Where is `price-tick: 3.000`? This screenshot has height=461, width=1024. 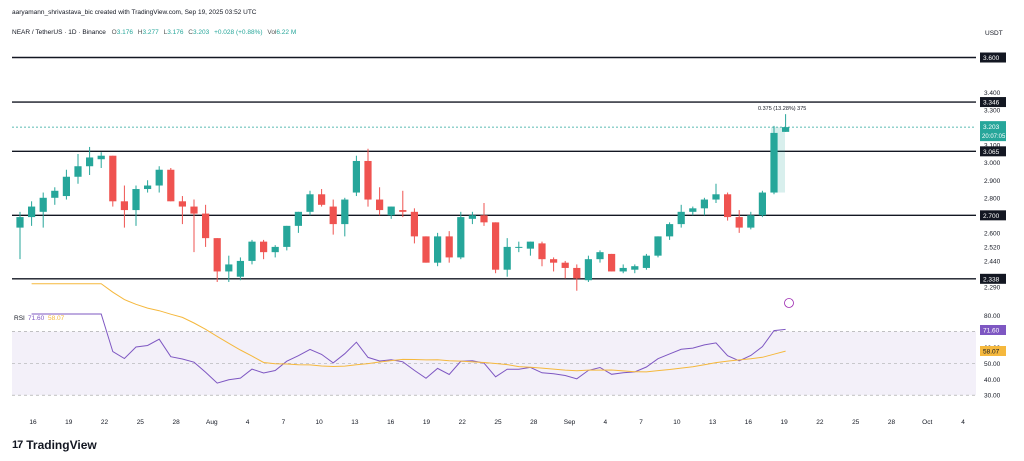
price-tick: 3.000 is located at coordinates (992, 163).